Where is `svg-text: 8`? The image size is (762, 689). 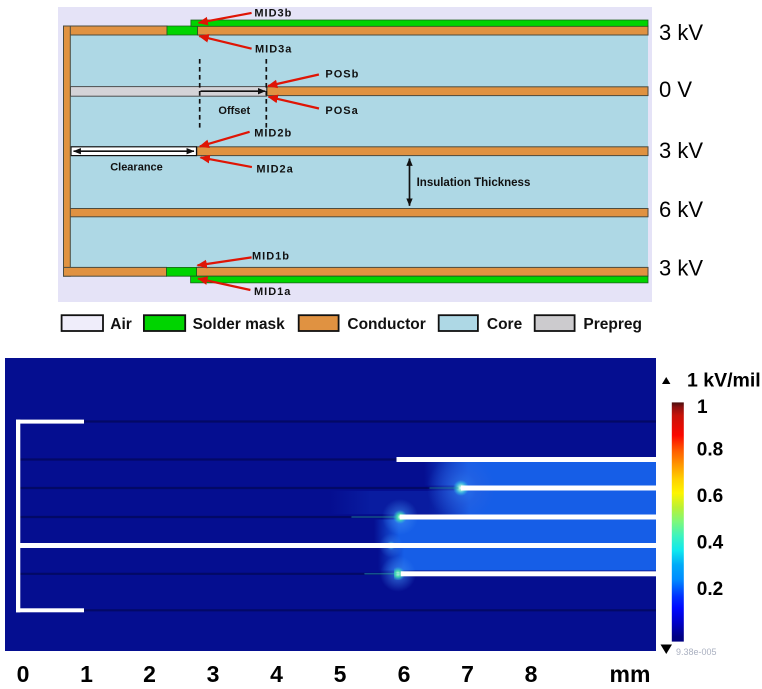 svg-text: 8 is located at coordinates (531, 674).